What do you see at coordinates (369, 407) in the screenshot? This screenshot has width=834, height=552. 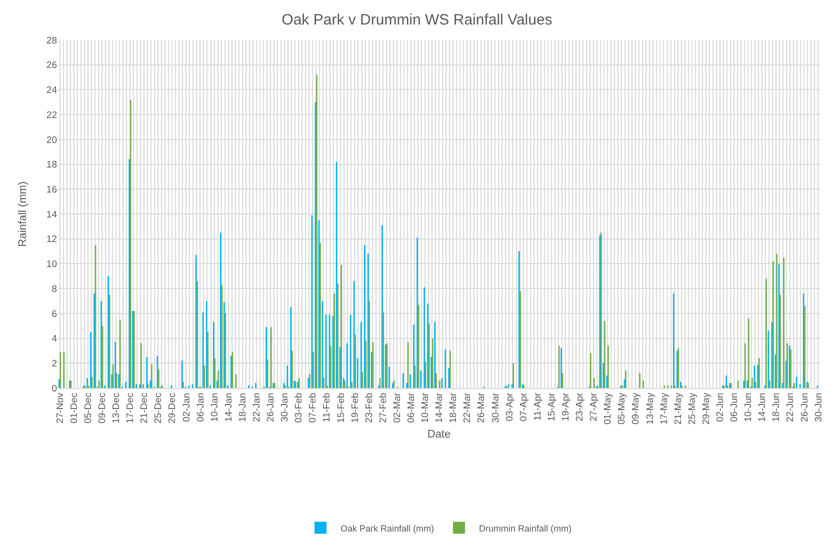 I see `x-tick-label: 23-Feb` at bounding box center [369, 407].